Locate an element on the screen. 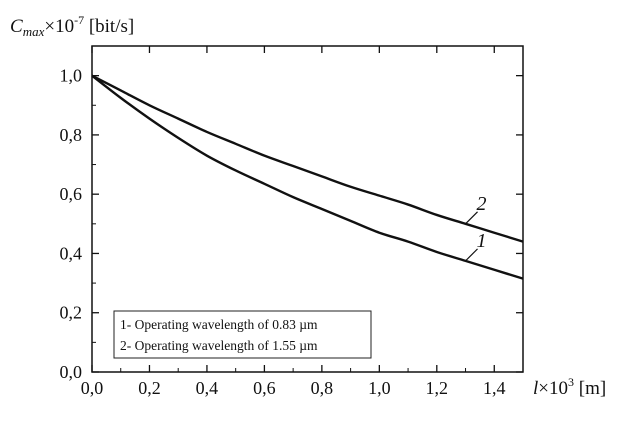  x-axis-var: l is located at coordinates (535, 388).